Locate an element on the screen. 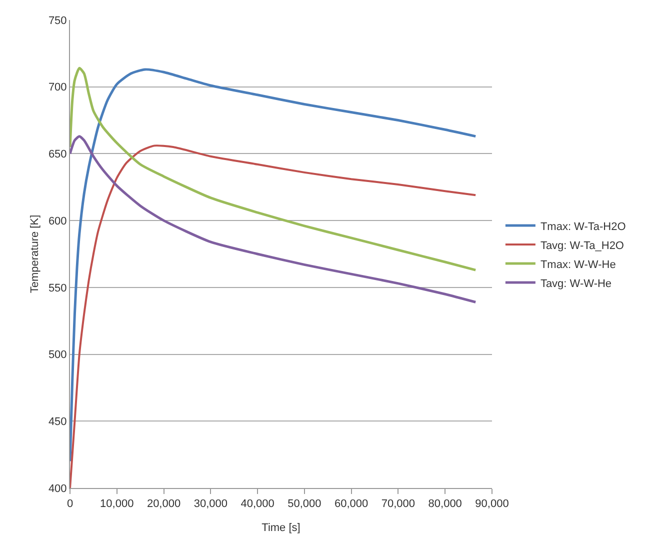  x-tick-label: 50,000 is located at coordinates (305, 504).